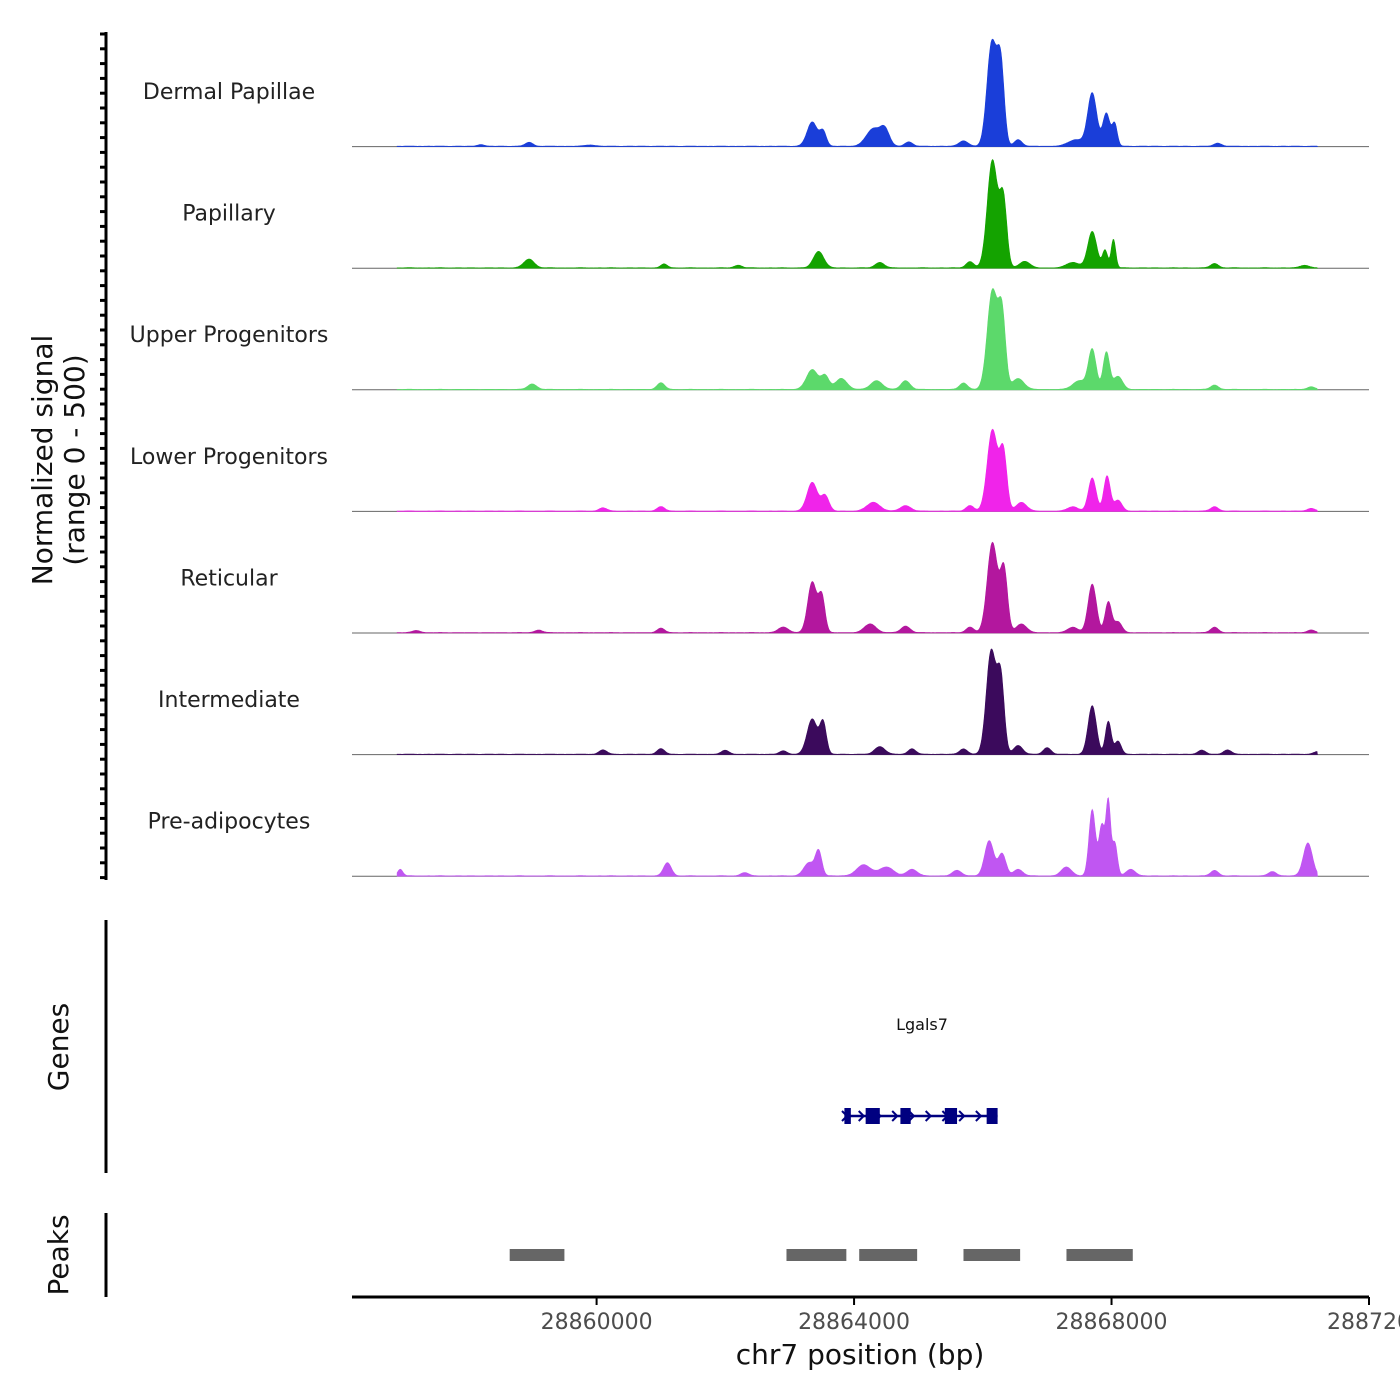 The image size is (1400, 1400). What do you see at coordinates (229, 457) in the screenshot?
I see `track-label: Lower Progenitors` at bounding box center [229, 457].